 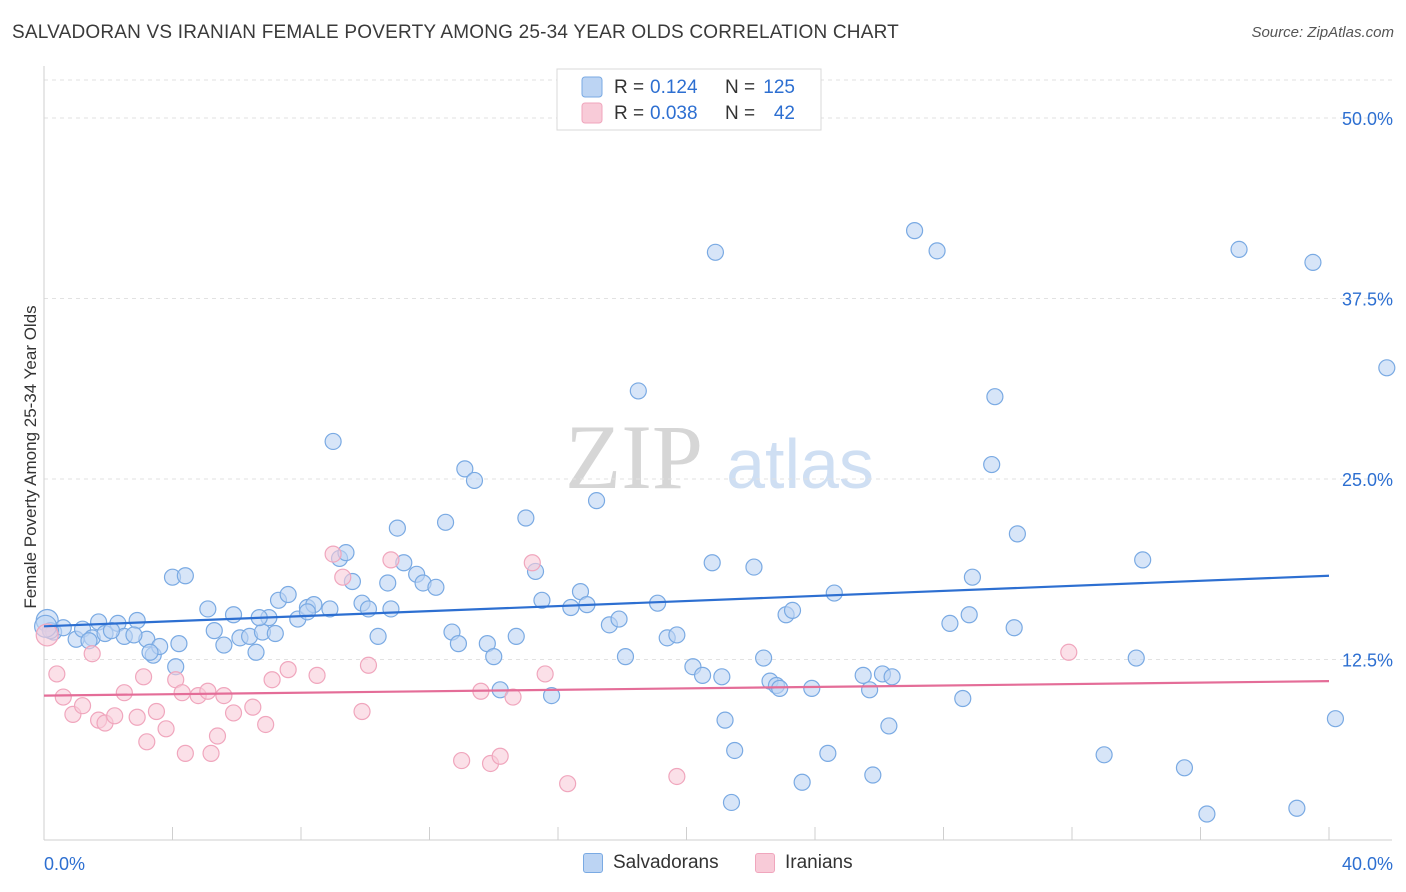 I want to click on x-tick-labels: 0.0% 40.0%, so click(x=718, y=864).